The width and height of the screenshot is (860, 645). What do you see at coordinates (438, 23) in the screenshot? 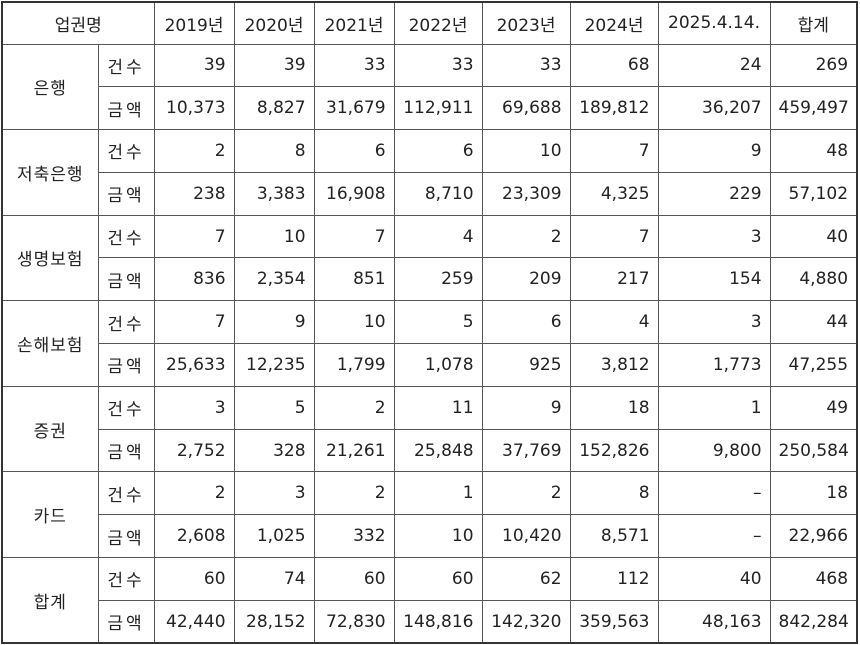
I see `header-cell: 2022년` at bounding box center [438, 23].